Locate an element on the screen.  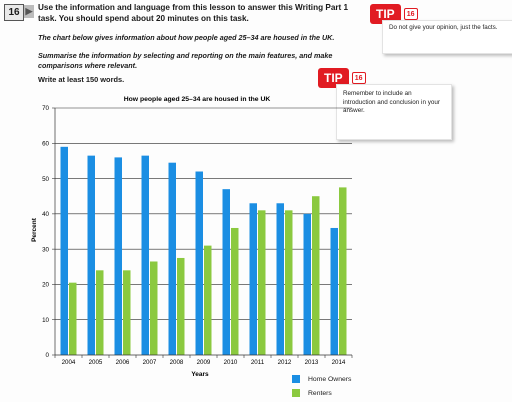
legend-item-home-owners: Home Owners is located at coordinates (321, 379).